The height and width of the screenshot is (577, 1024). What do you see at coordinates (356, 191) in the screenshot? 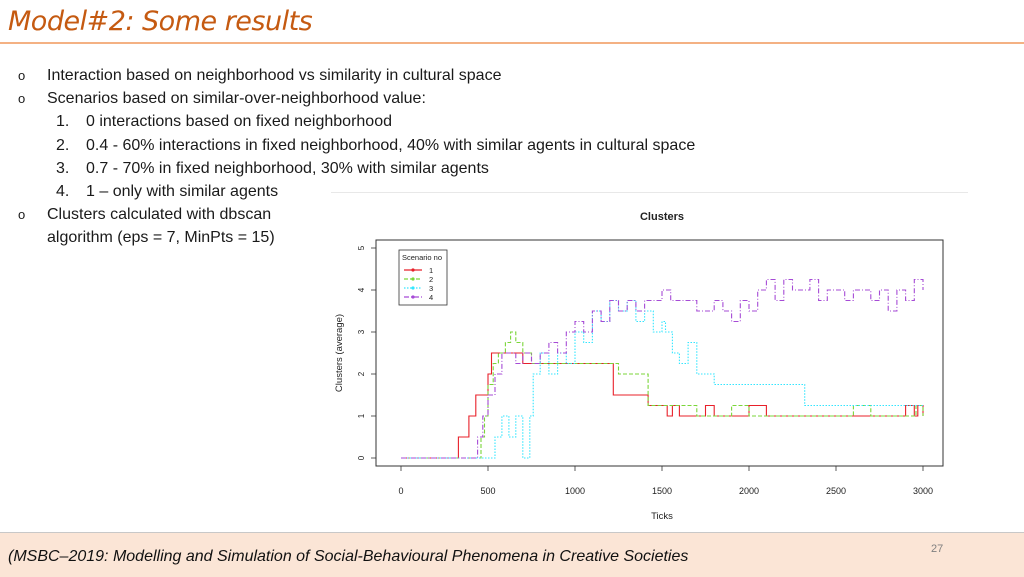
I see `numbered-item: 4. 1 – only with similar agents` at bounding box center [356, 191].